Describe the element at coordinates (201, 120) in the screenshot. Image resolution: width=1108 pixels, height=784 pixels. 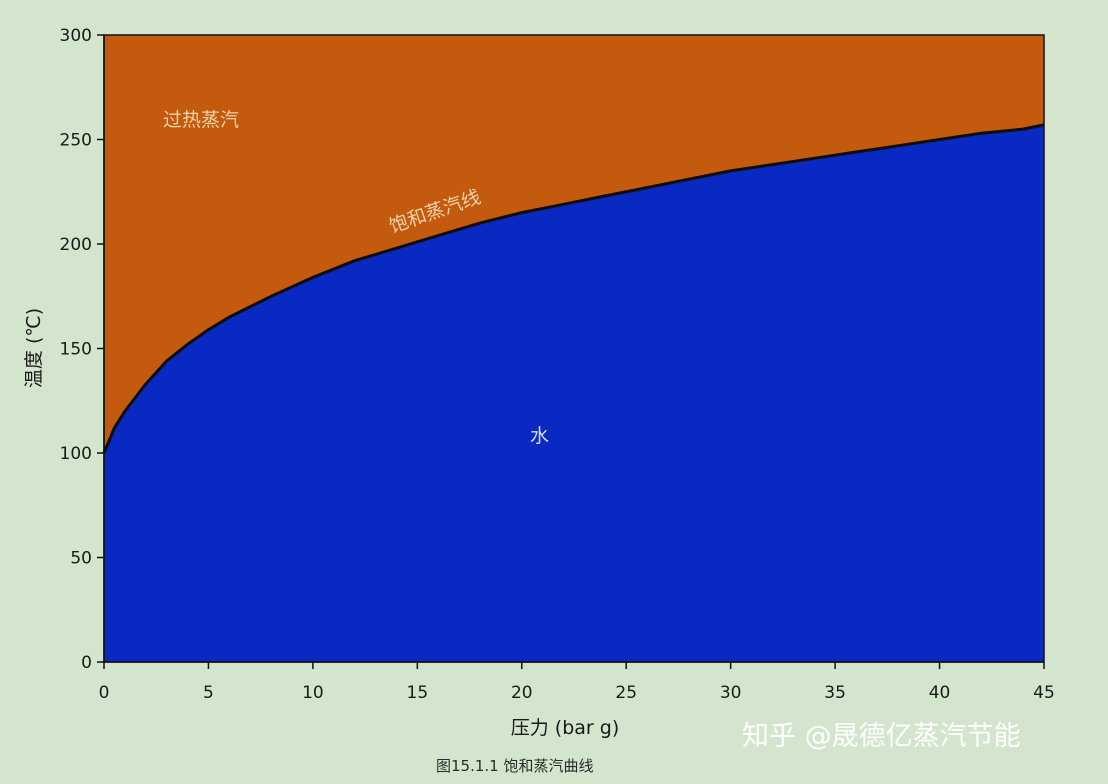
I see `superheated-steam-label: 过热蒸汽` at that location.